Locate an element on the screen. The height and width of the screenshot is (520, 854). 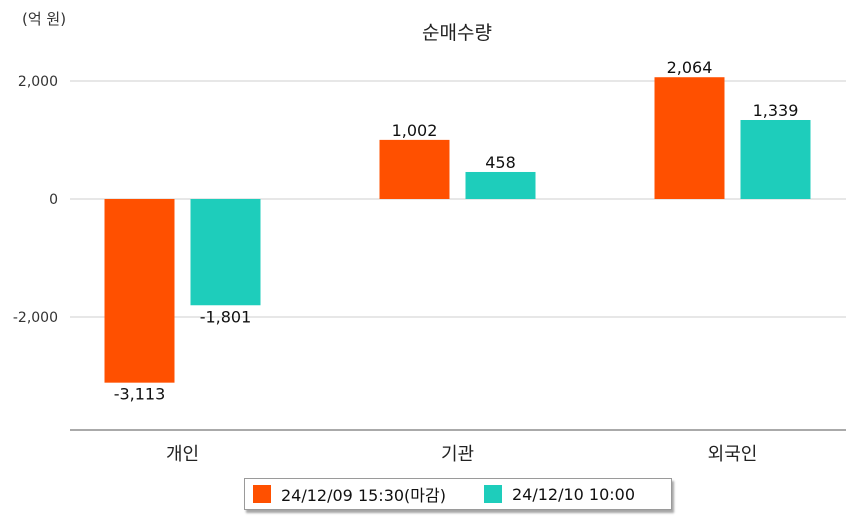
data-label: -3,113 is located at coordinates (140, 394).